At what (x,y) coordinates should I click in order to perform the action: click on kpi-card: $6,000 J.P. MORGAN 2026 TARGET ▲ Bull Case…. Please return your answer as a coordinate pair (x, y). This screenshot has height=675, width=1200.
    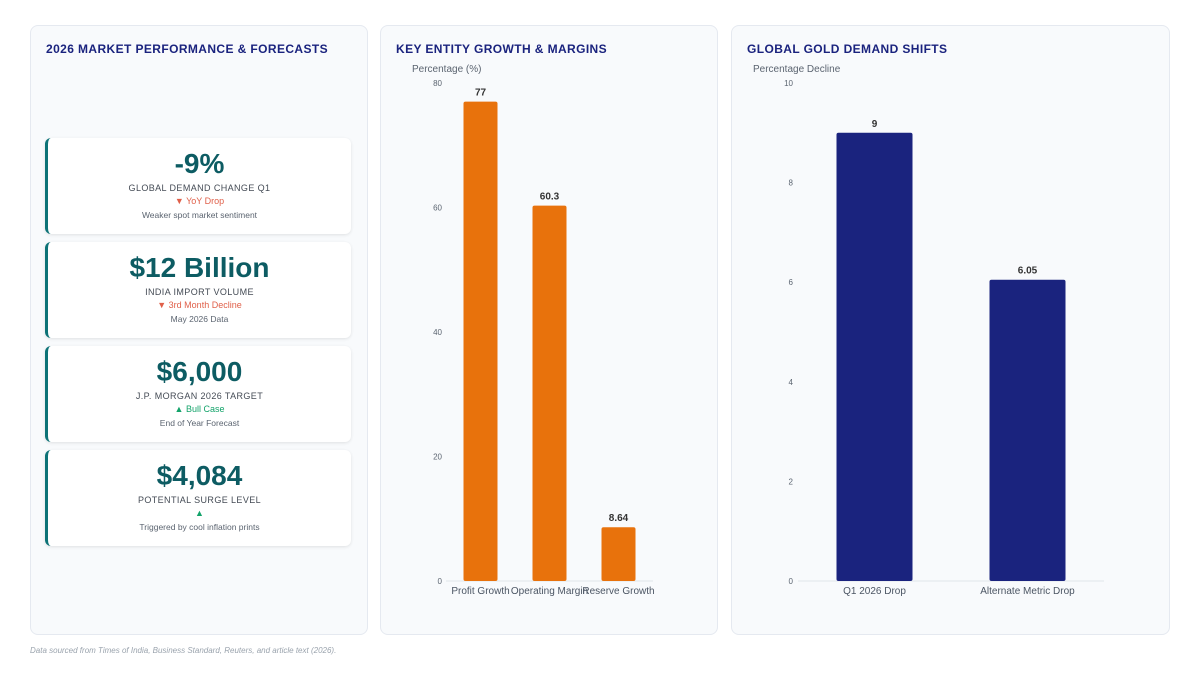
    Looking at the image, I should click on (198, 394).